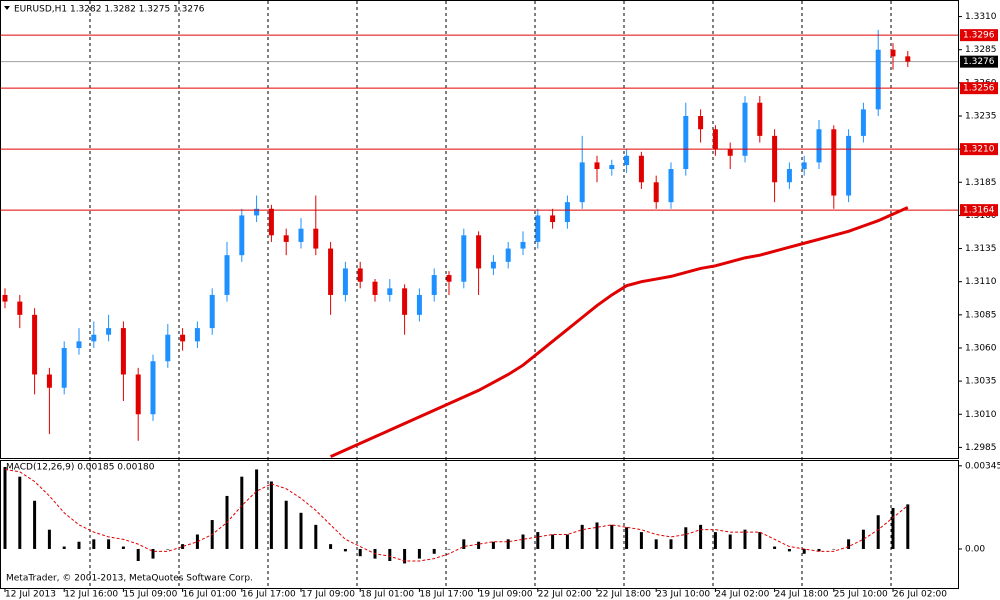 This screenshot has width=1000, height=600. Describe the element at coordinates (981, 282) in the screenshot. I see `y-tick-label: 1.3110` at that location.